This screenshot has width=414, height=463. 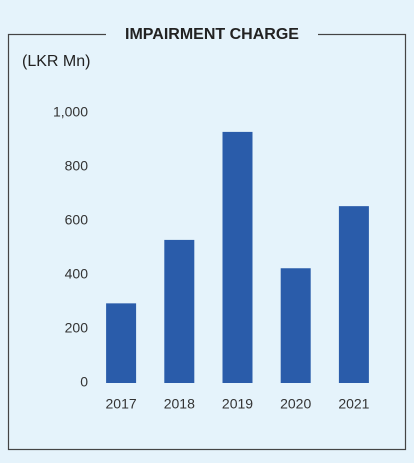 I want to click on title-backdrop, so click(x=212, y=34).